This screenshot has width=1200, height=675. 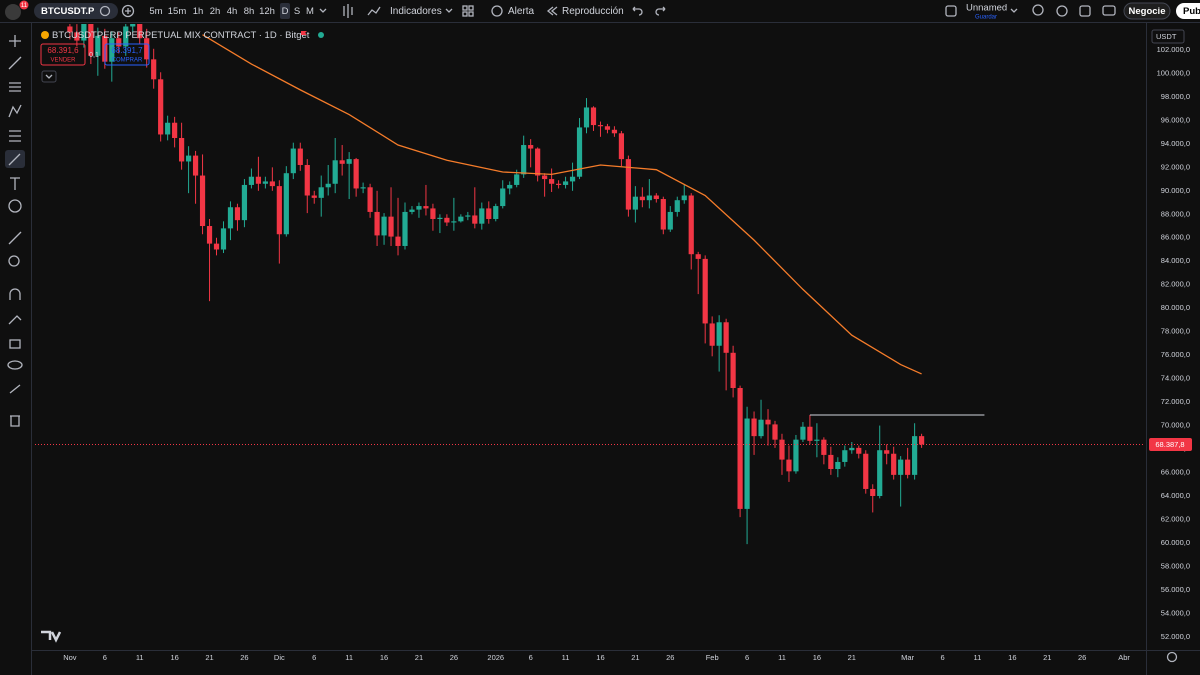 I want to click on interval: 2h, so click(x=215, y=11).